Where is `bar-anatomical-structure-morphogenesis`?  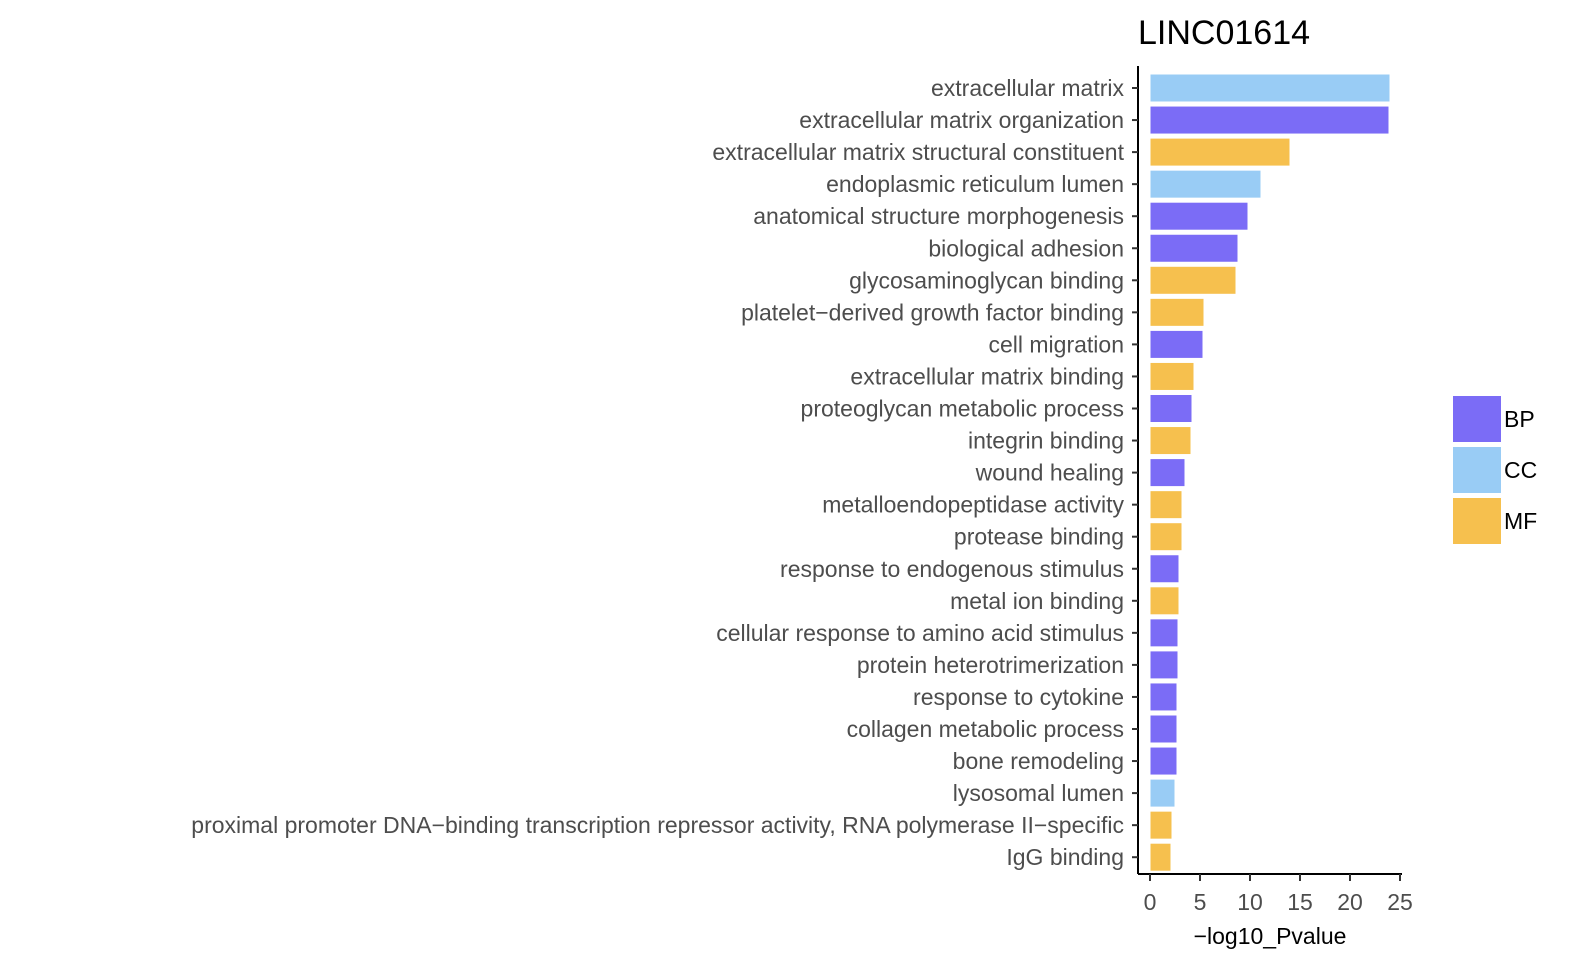 bar-anatomical-structure-morphogenesis is located at coordinates (1199, 216).